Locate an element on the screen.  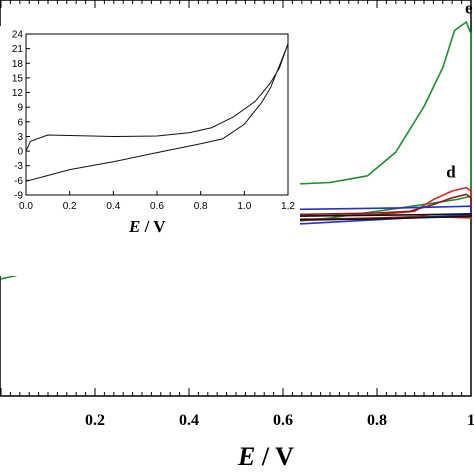
curve-label-e: e is located at coordinates (469, 9).